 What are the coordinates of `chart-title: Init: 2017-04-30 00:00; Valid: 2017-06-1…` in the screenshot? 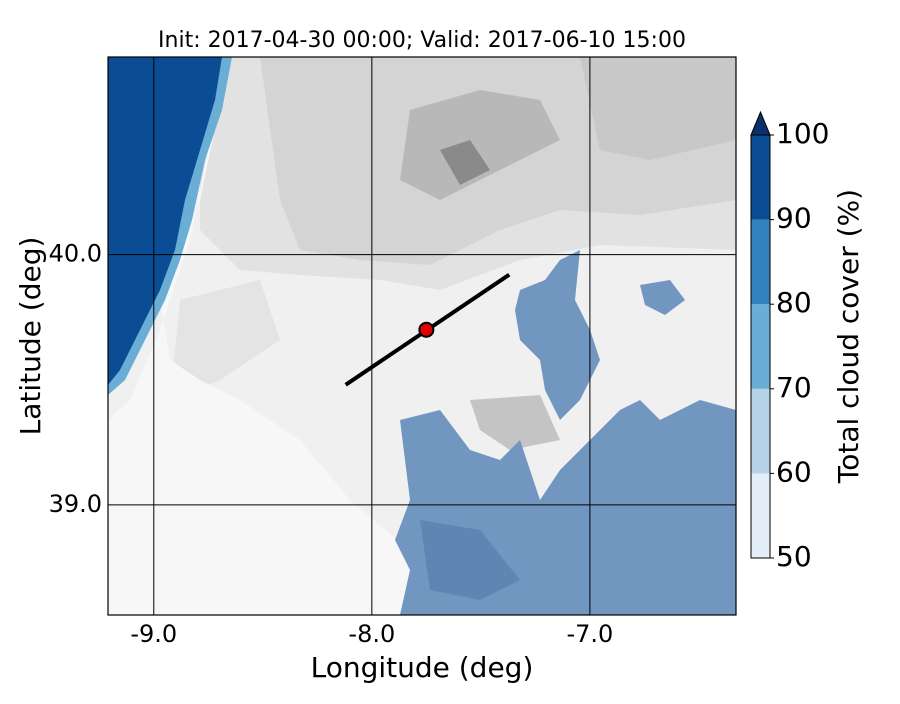 It's located at (422, 40).